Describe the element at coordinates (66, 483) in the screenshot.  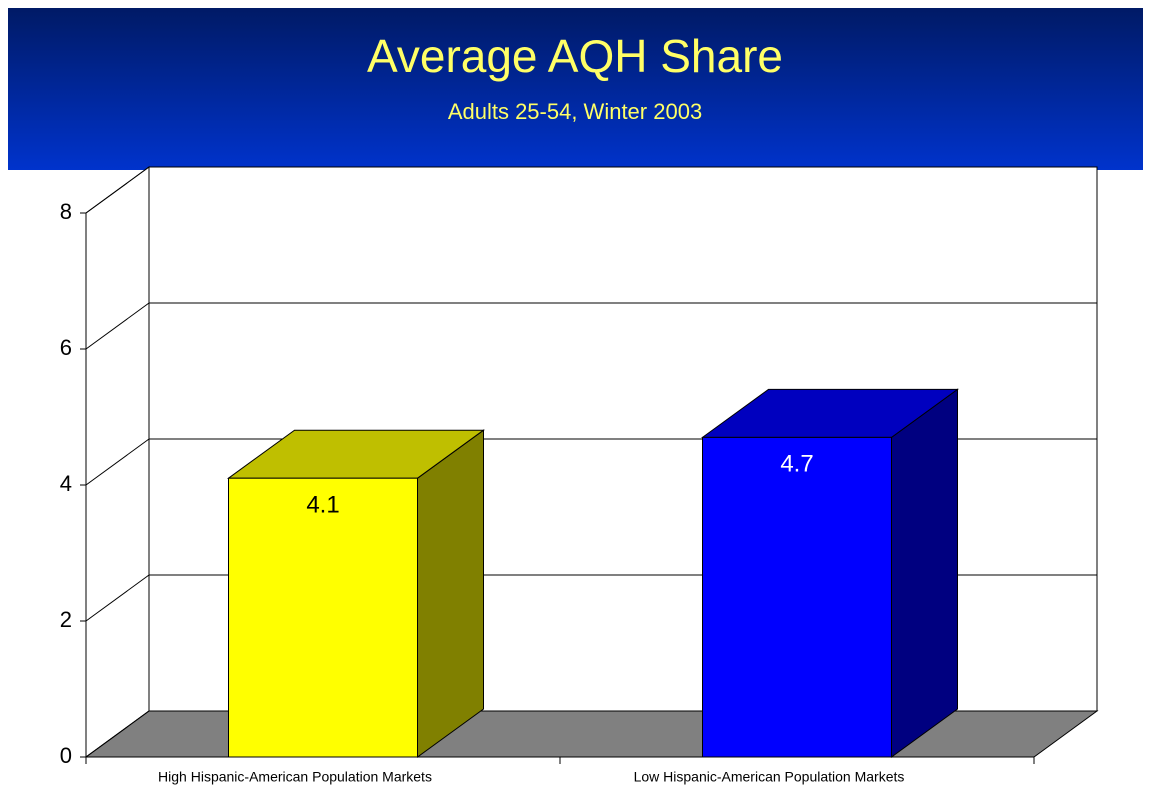
I see `y-tick-label: 4` at that location.